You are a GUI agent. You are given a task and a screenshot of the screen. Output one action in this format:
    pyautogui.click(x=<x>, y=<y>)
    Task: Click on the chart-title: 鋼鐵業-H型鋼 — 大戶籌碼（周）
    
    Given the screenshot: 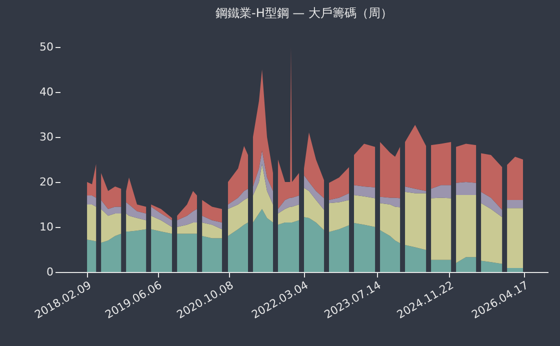 What is the action you would take?
    pyautogui.click(x=304, y=13)
    